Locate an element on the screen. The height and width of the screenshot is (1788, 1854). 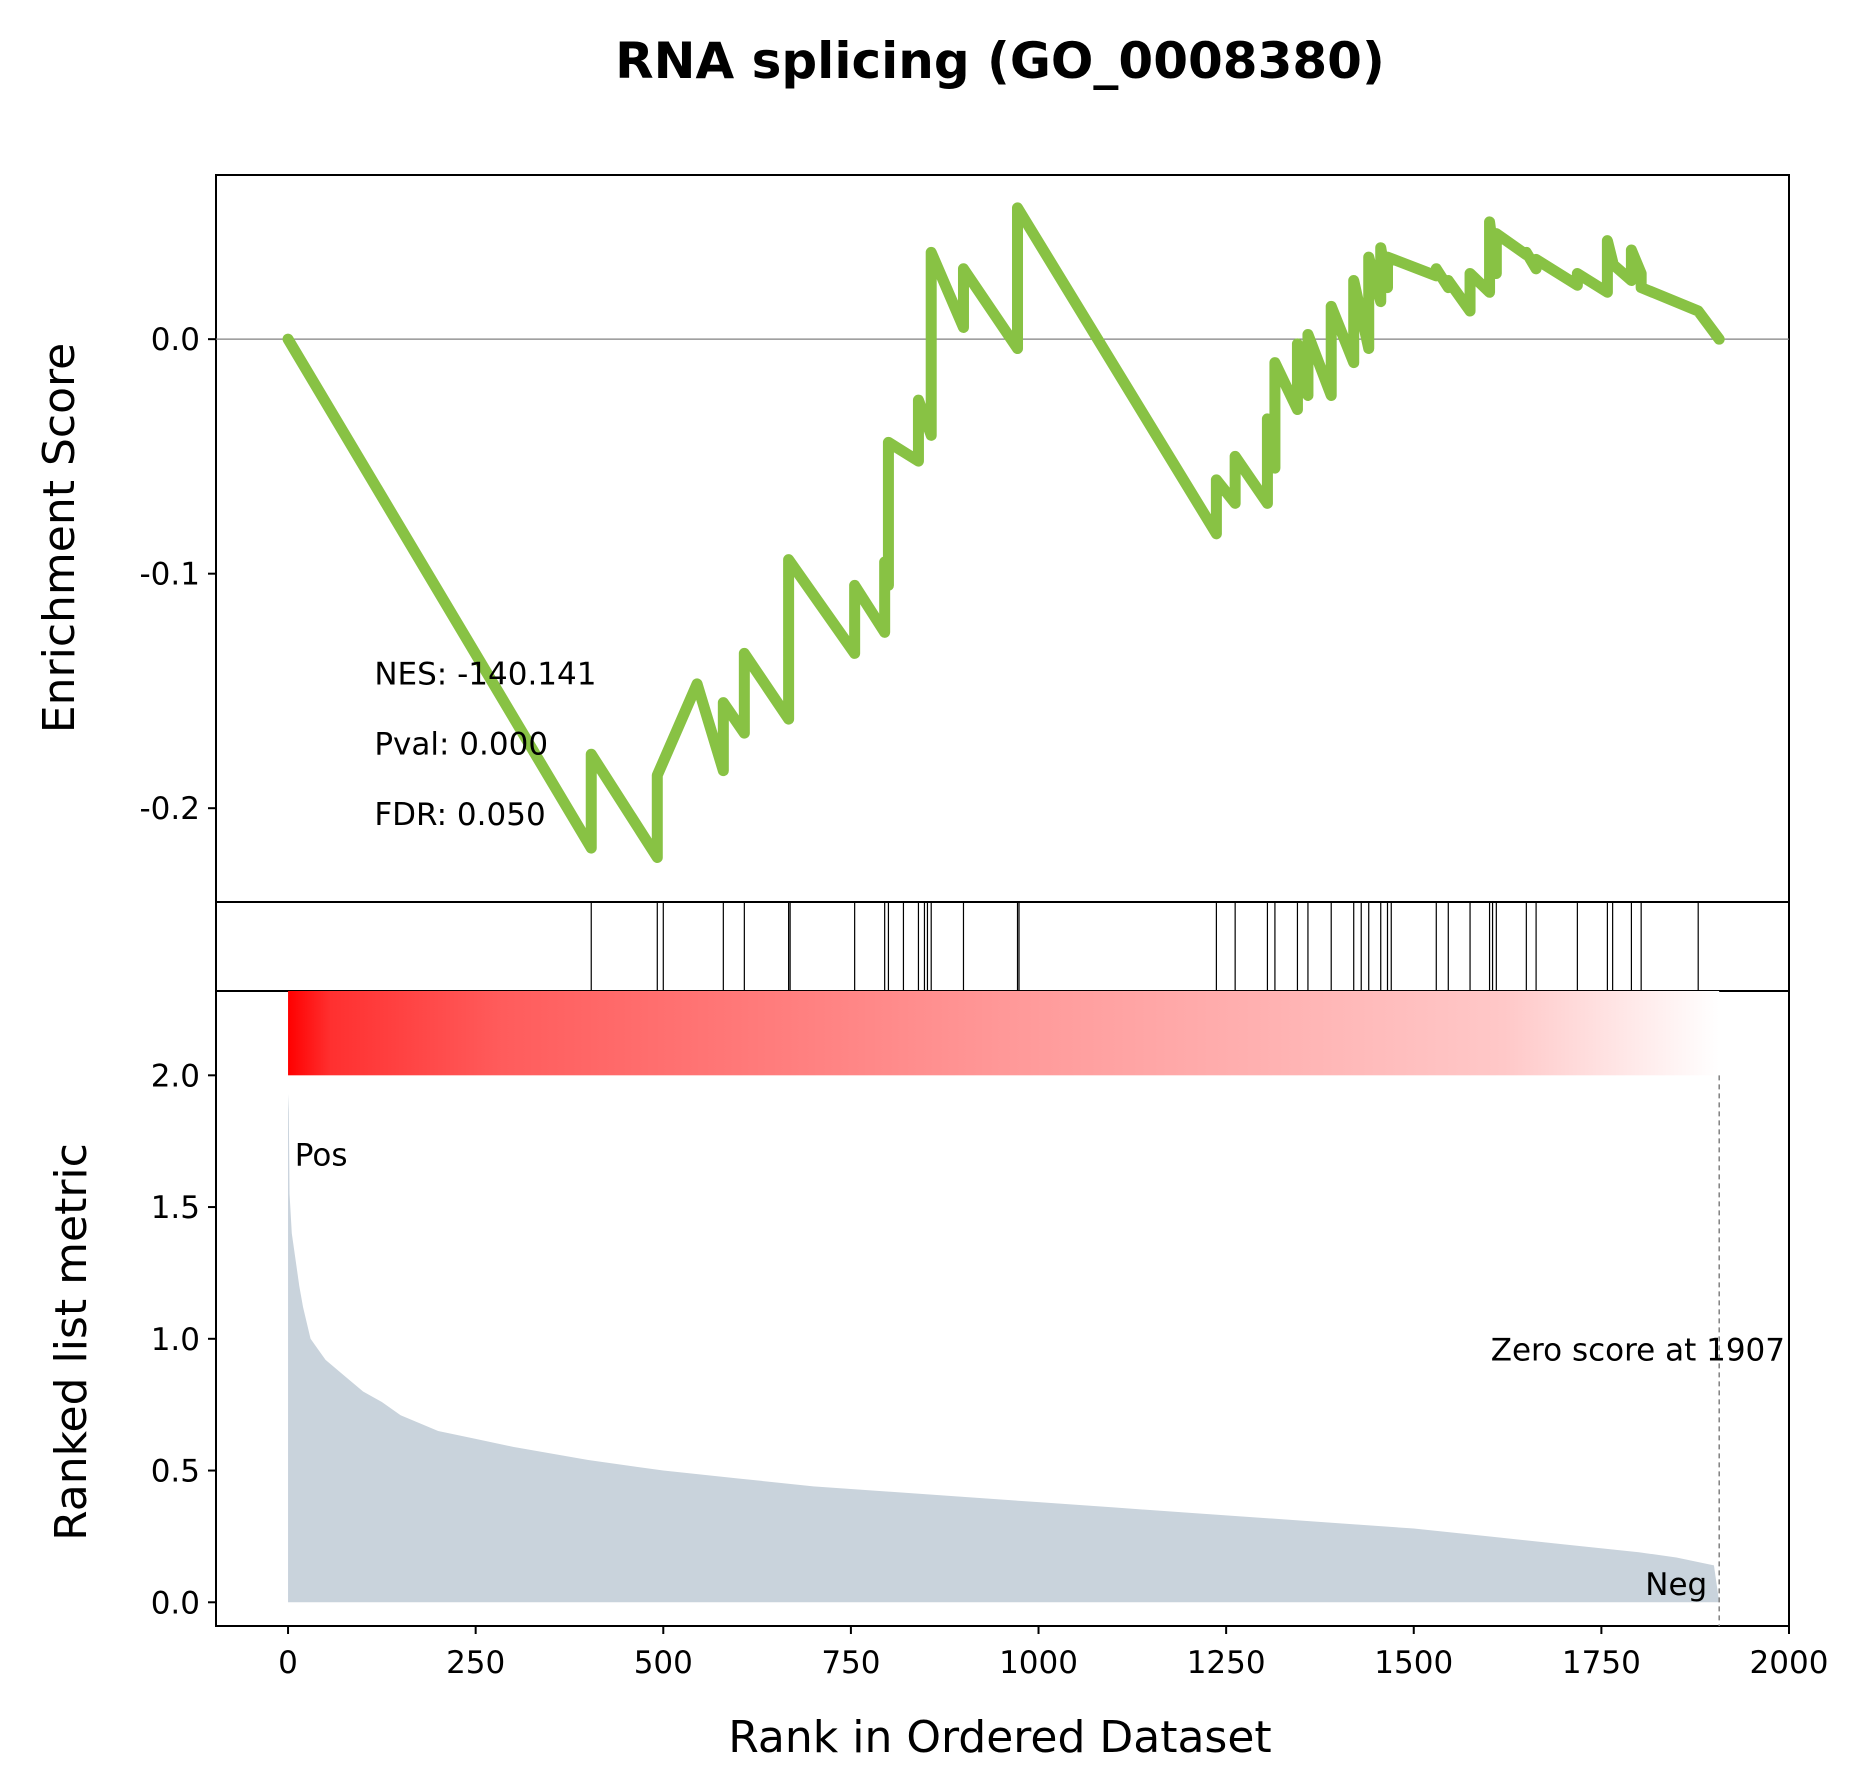
x-tick-label: 1750 is located at coordinates (1601, 1663).